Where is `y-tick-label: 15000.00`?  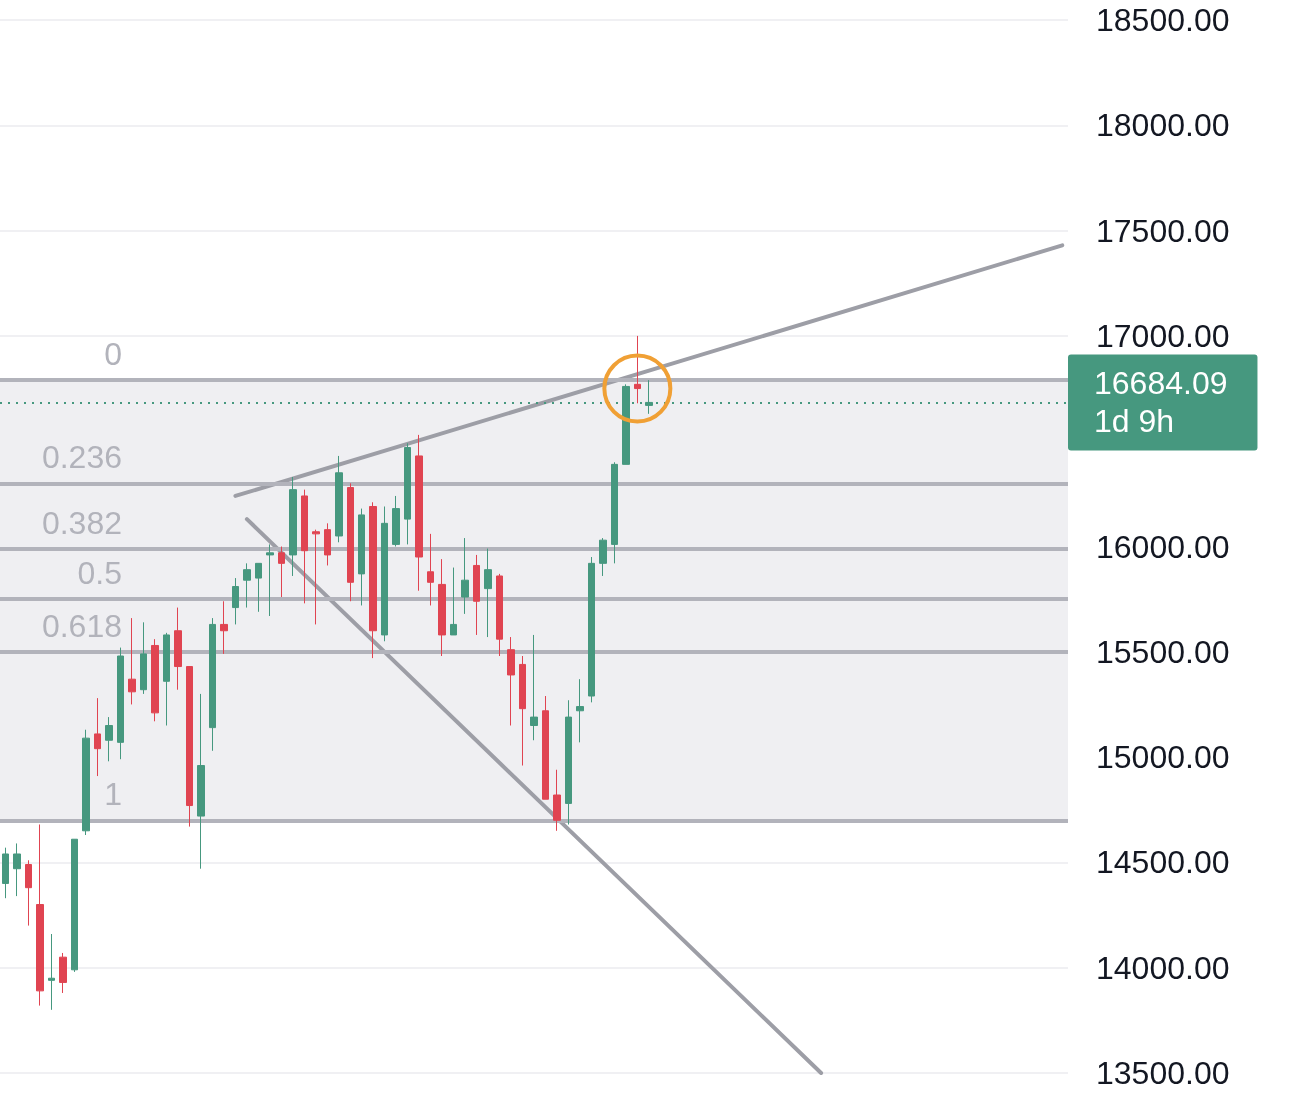 y-tick-label: 15000.00 is located at coordinates (1163, 757).